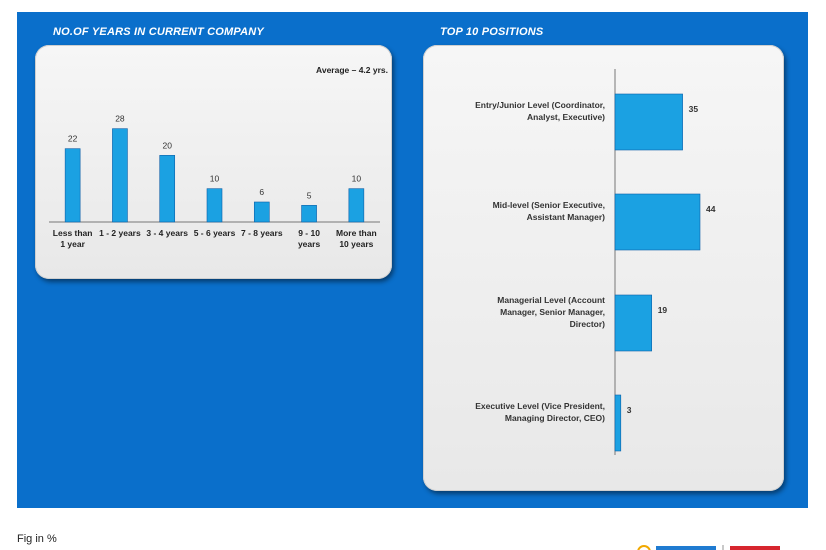 The width and height of the screenshot is (826, 550). Describe the element at coordinates (262, 233) in the screenshot. I see `category-label-5: 7 - 8 years` at that location.